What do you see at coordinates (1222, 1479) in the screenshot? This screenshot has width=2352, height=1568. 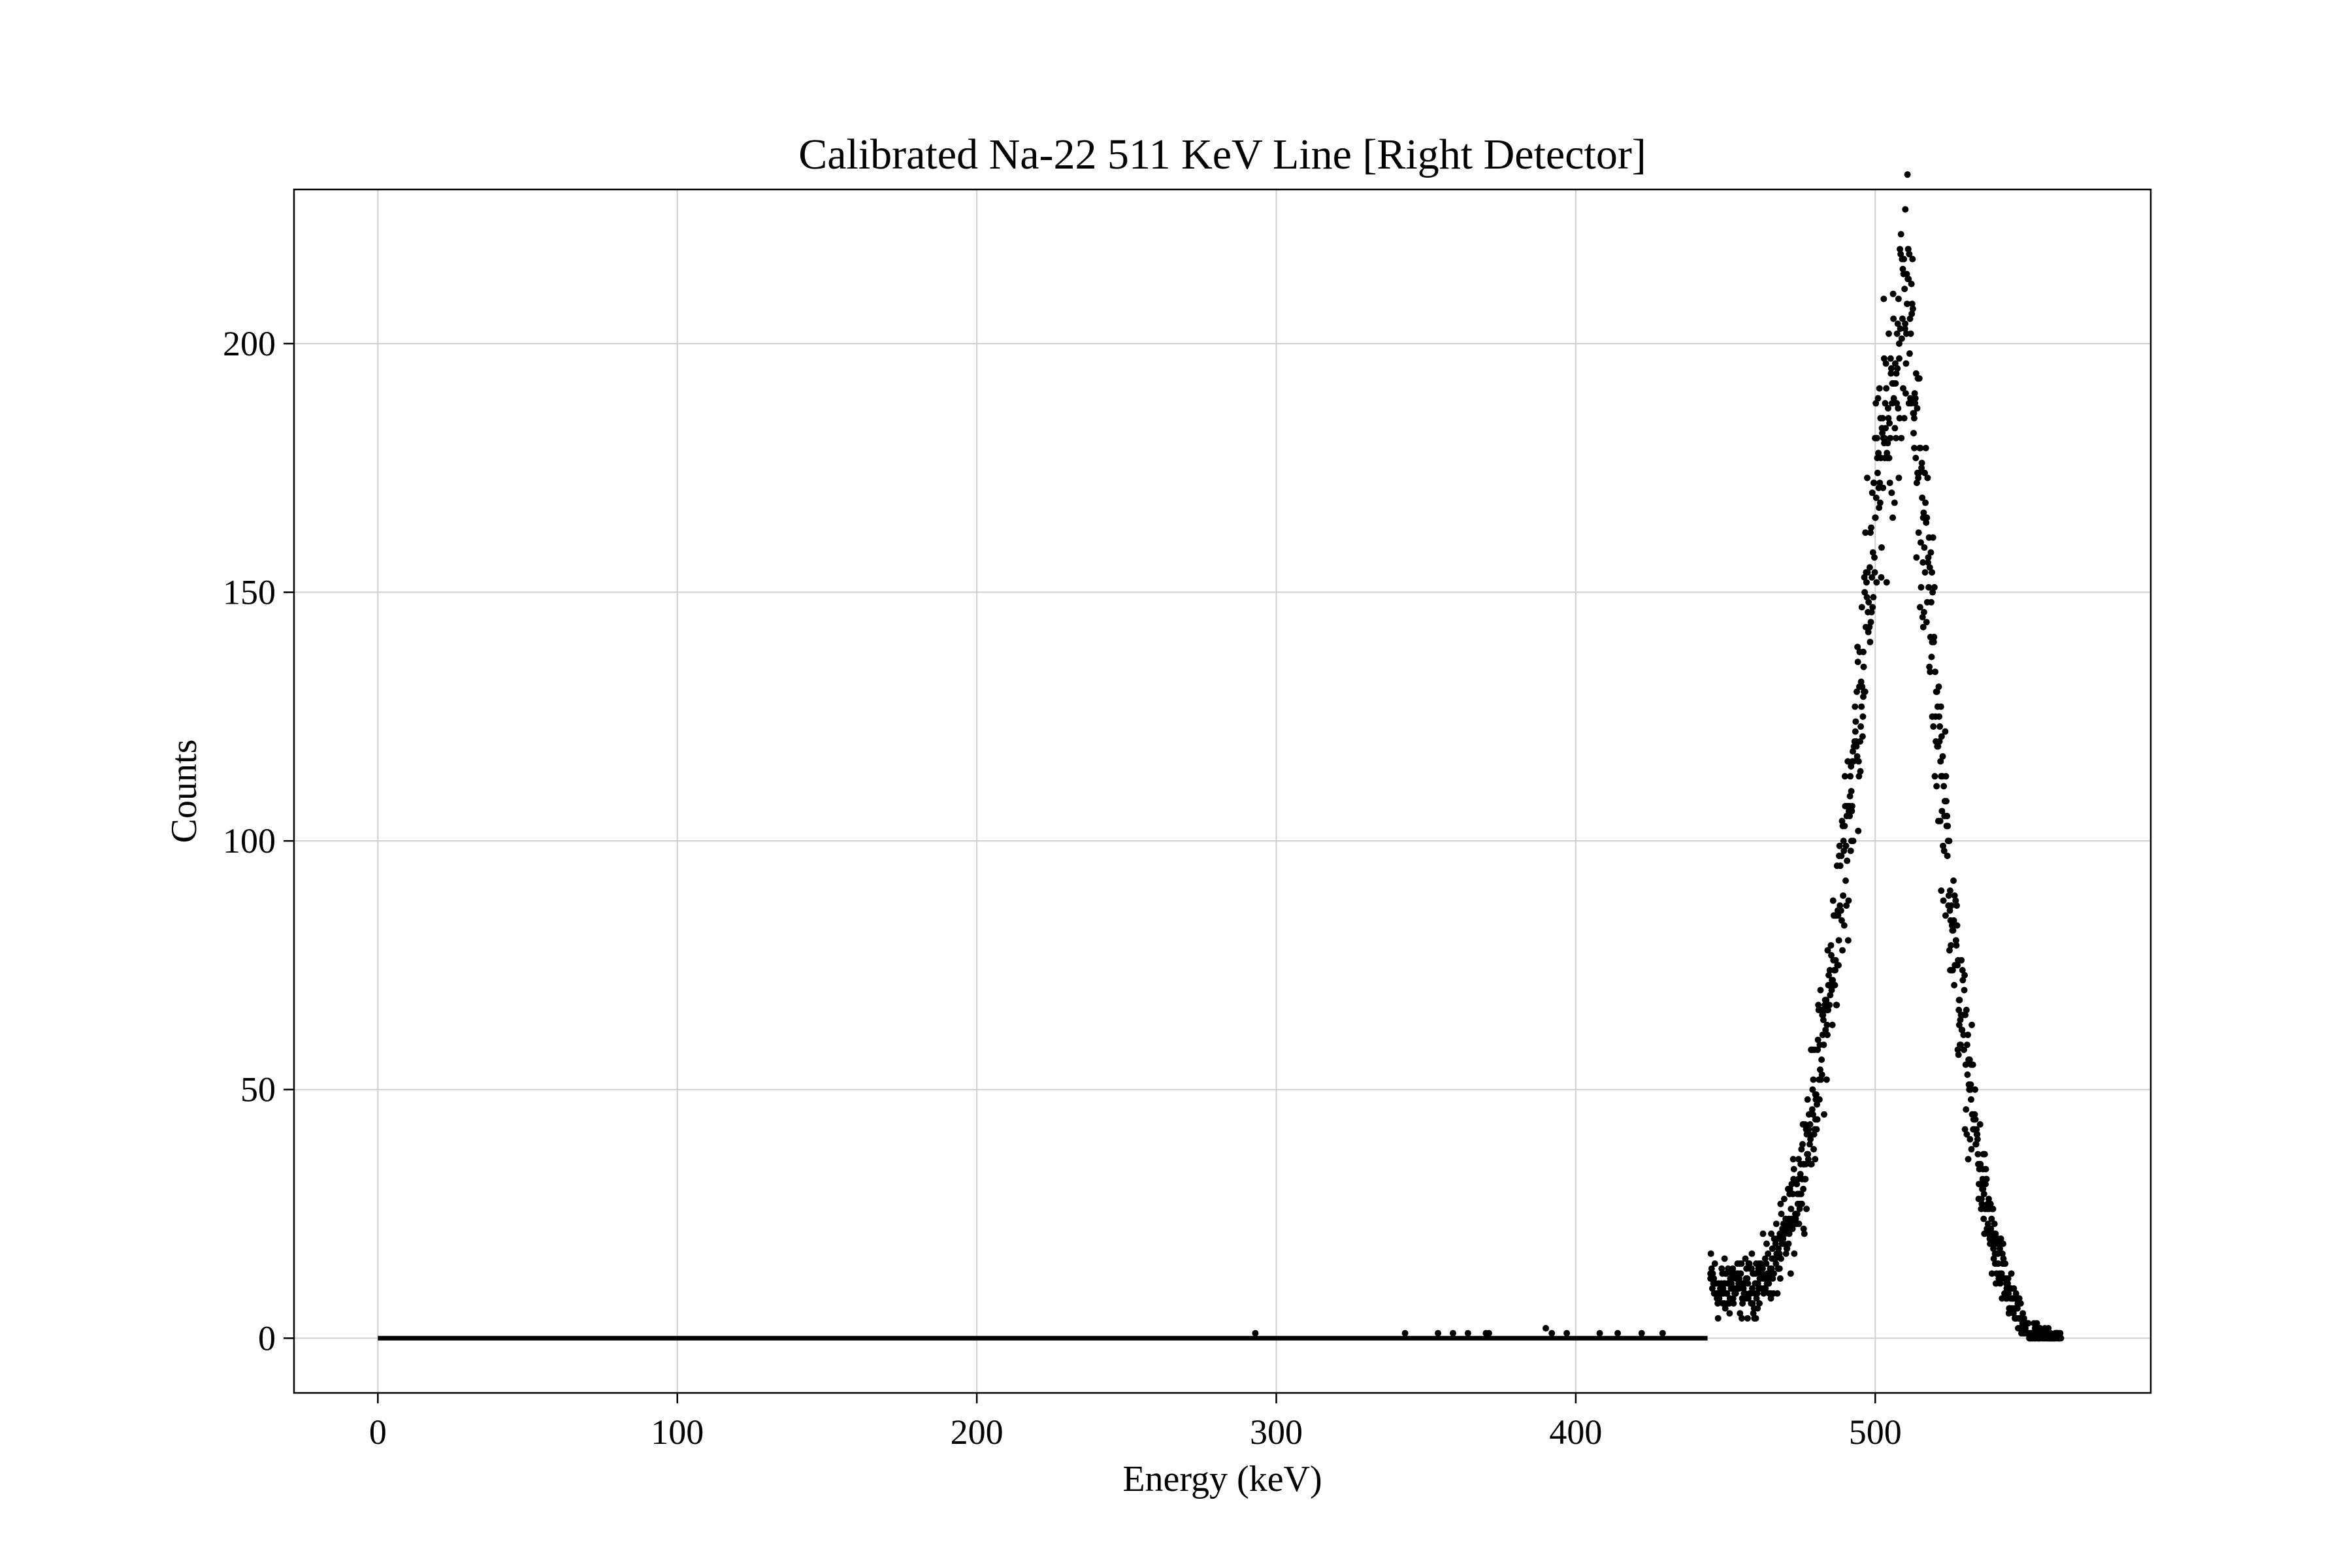 I see `x-axis-label: Energy (keV)` at bounding box center [1222, 1479].